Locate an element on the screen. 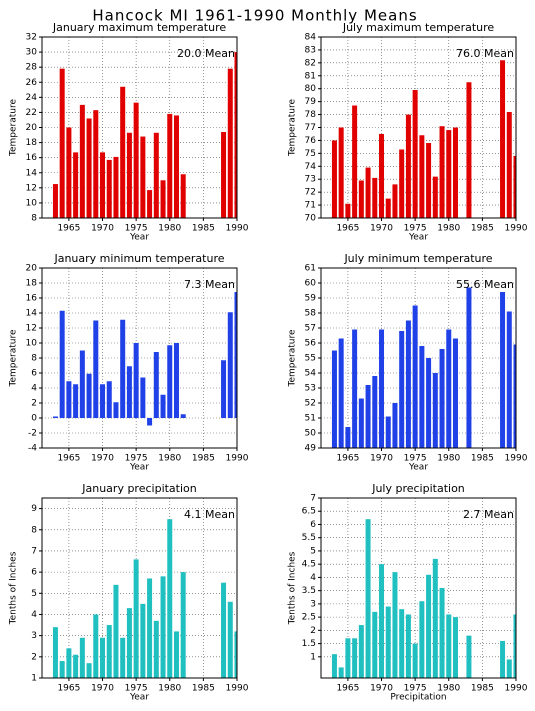  y-tick-label: 50 is located at coordinates (311, 434).